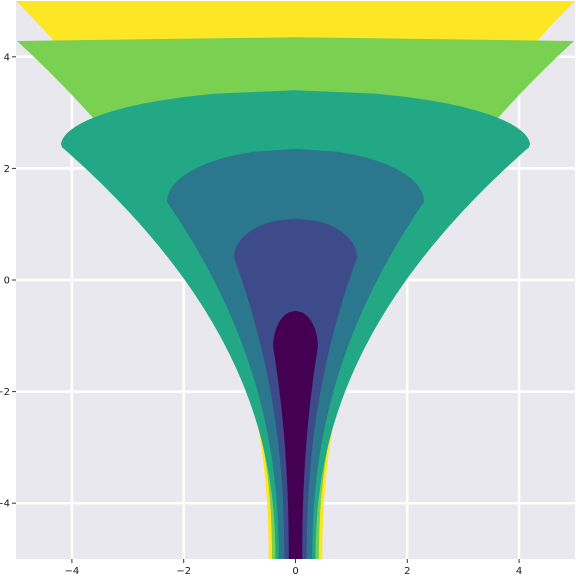  I want to click on y-axis-ticks: −4 −2 0 2 4, so click(8, 281).